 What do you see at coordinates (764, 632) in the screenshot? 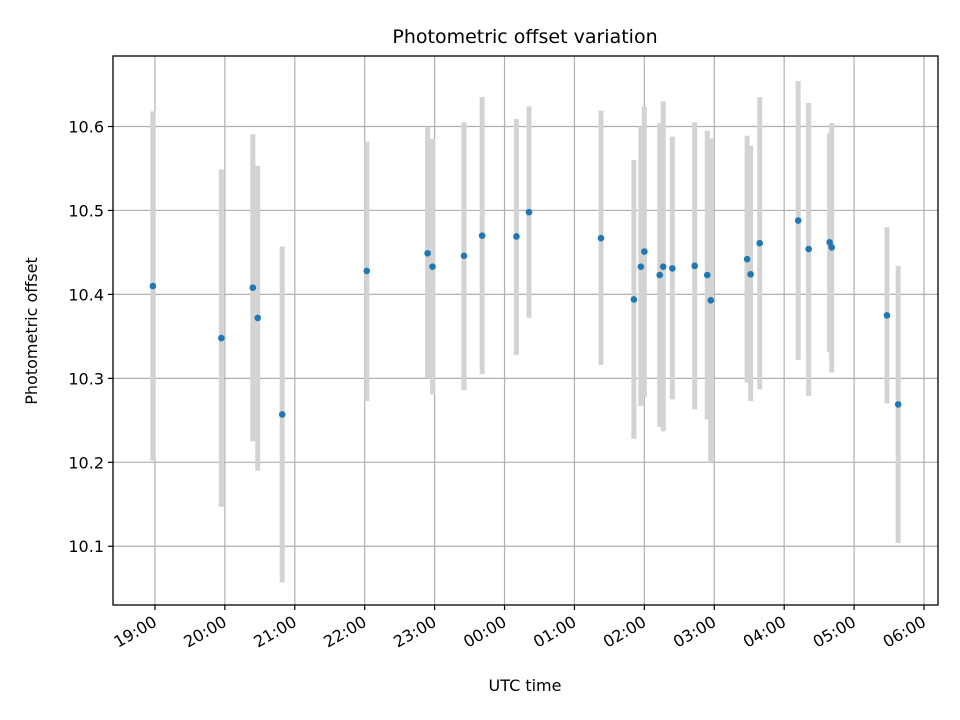
I see `x-tick-label: 04:00` at bounding box center [764, 632].